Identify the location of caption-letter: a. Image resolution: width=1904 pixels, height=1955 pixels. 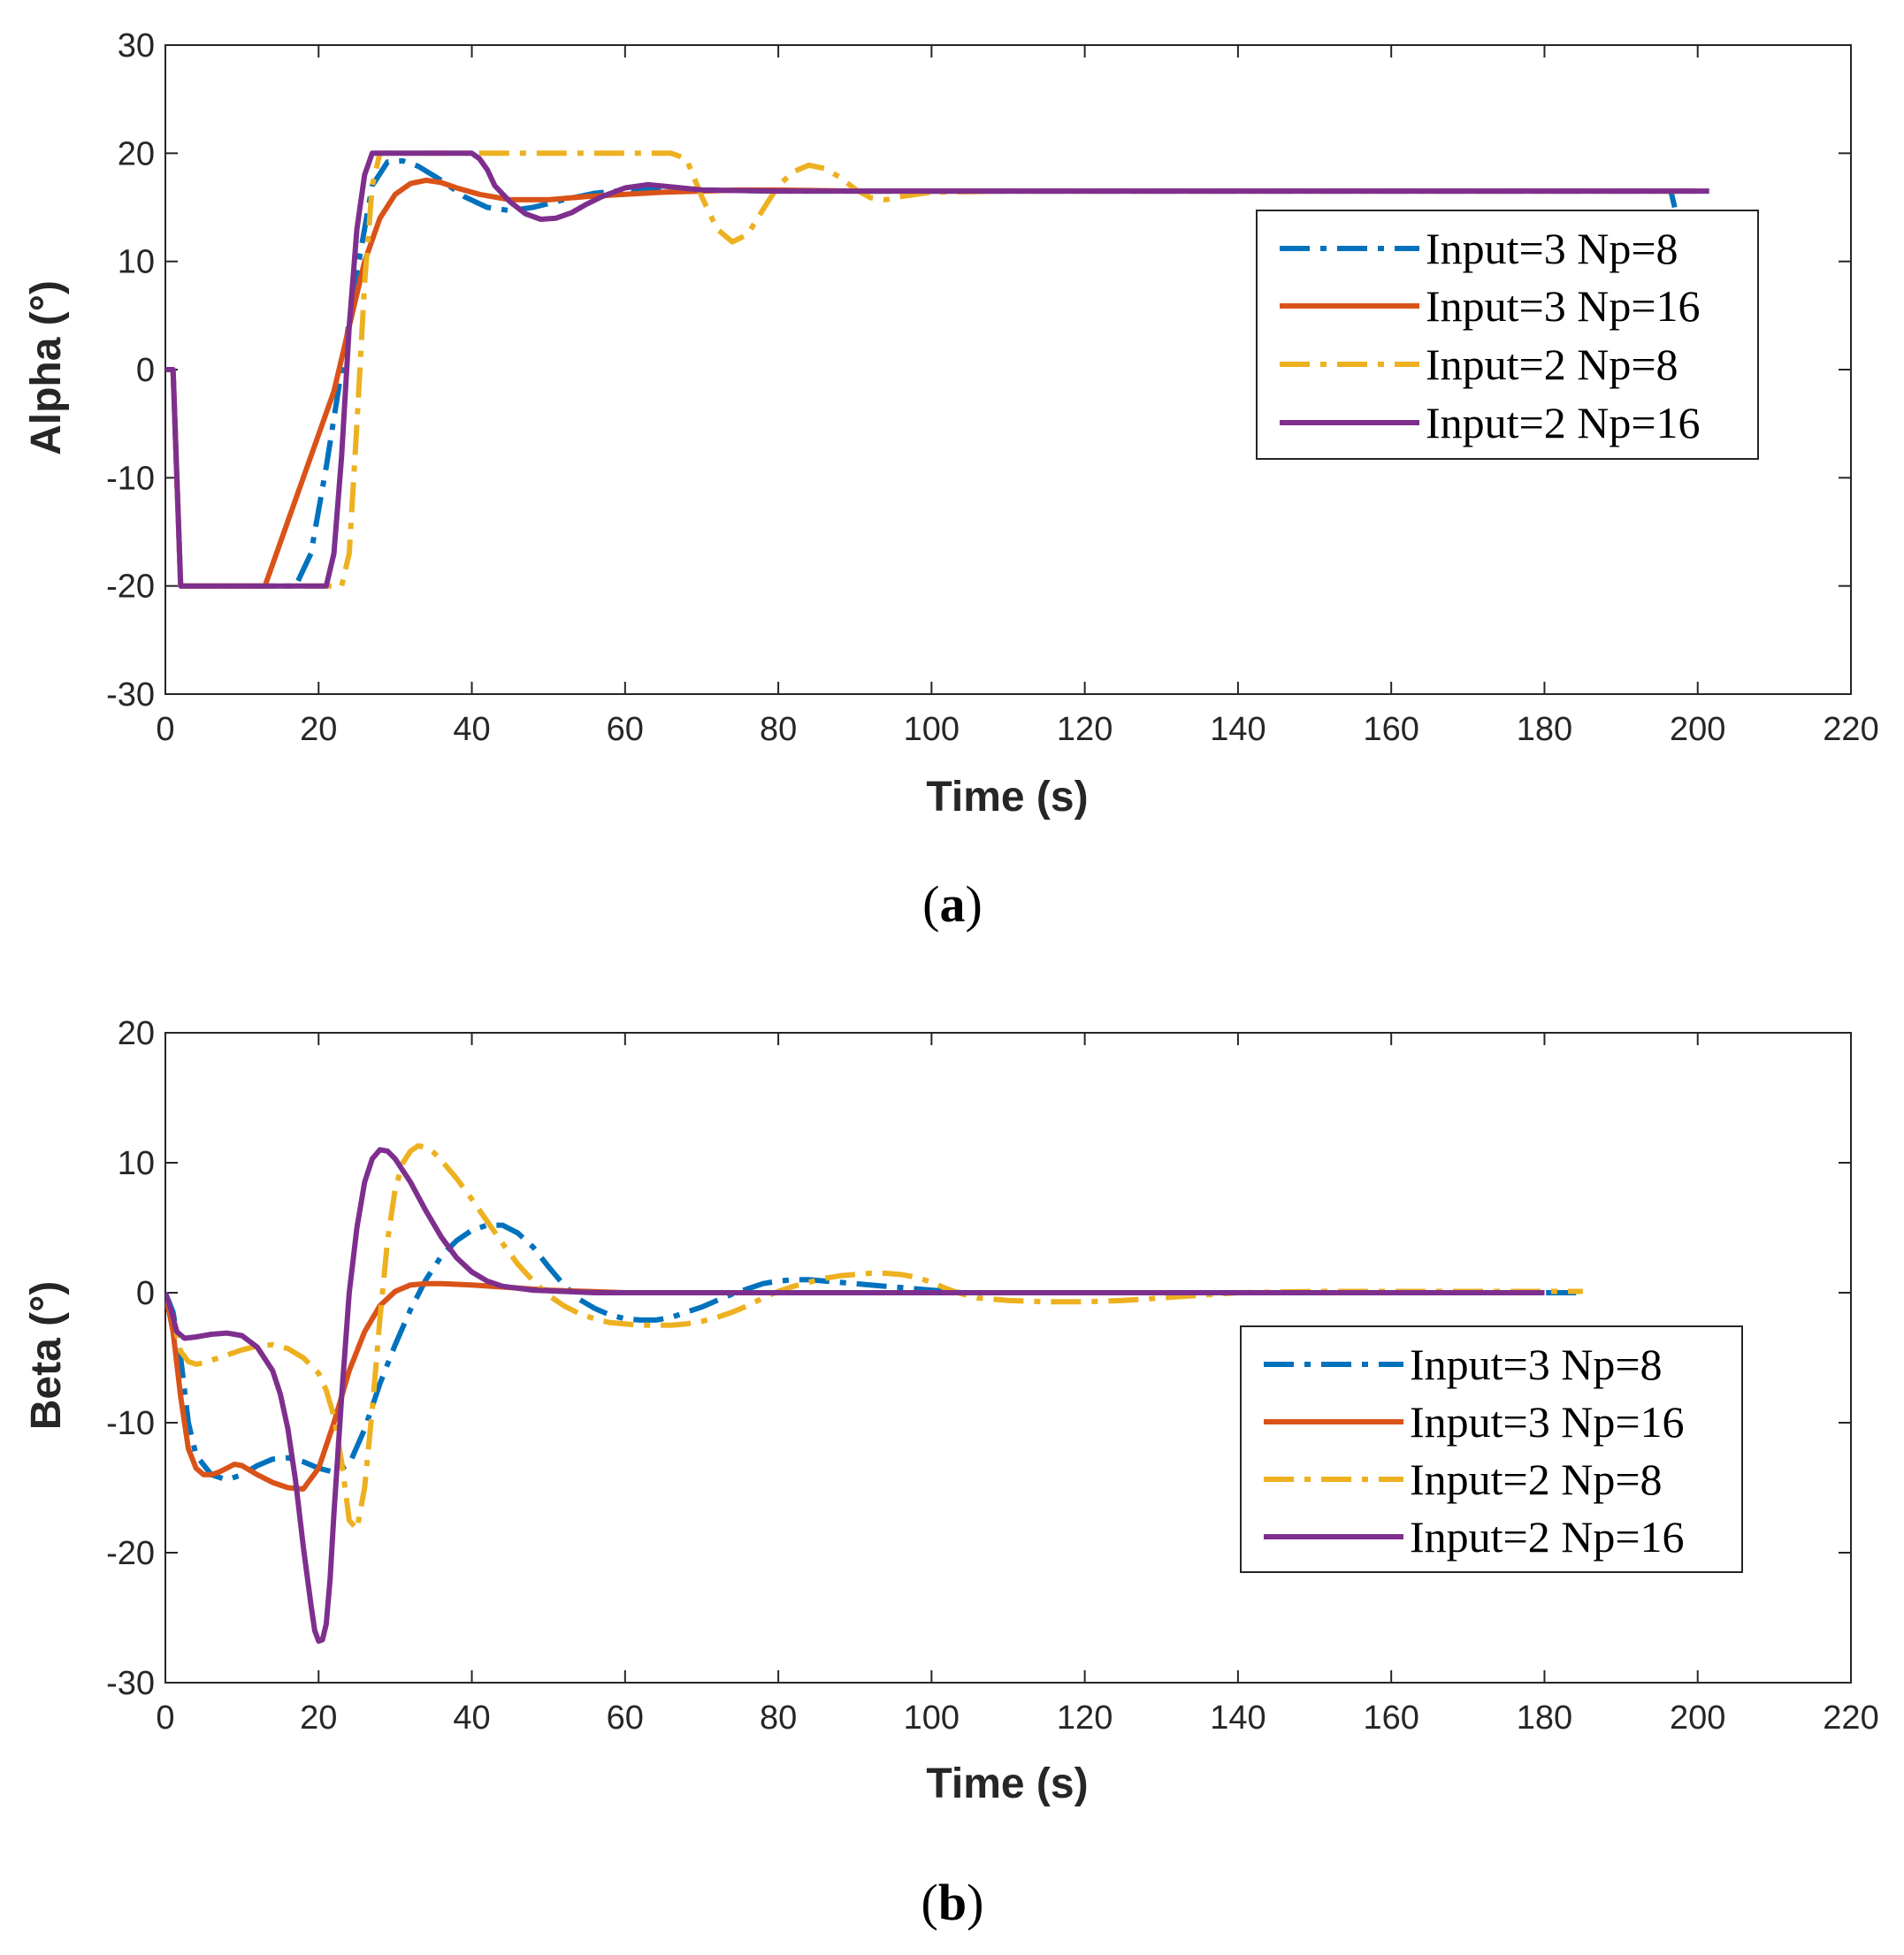
(953, 904).